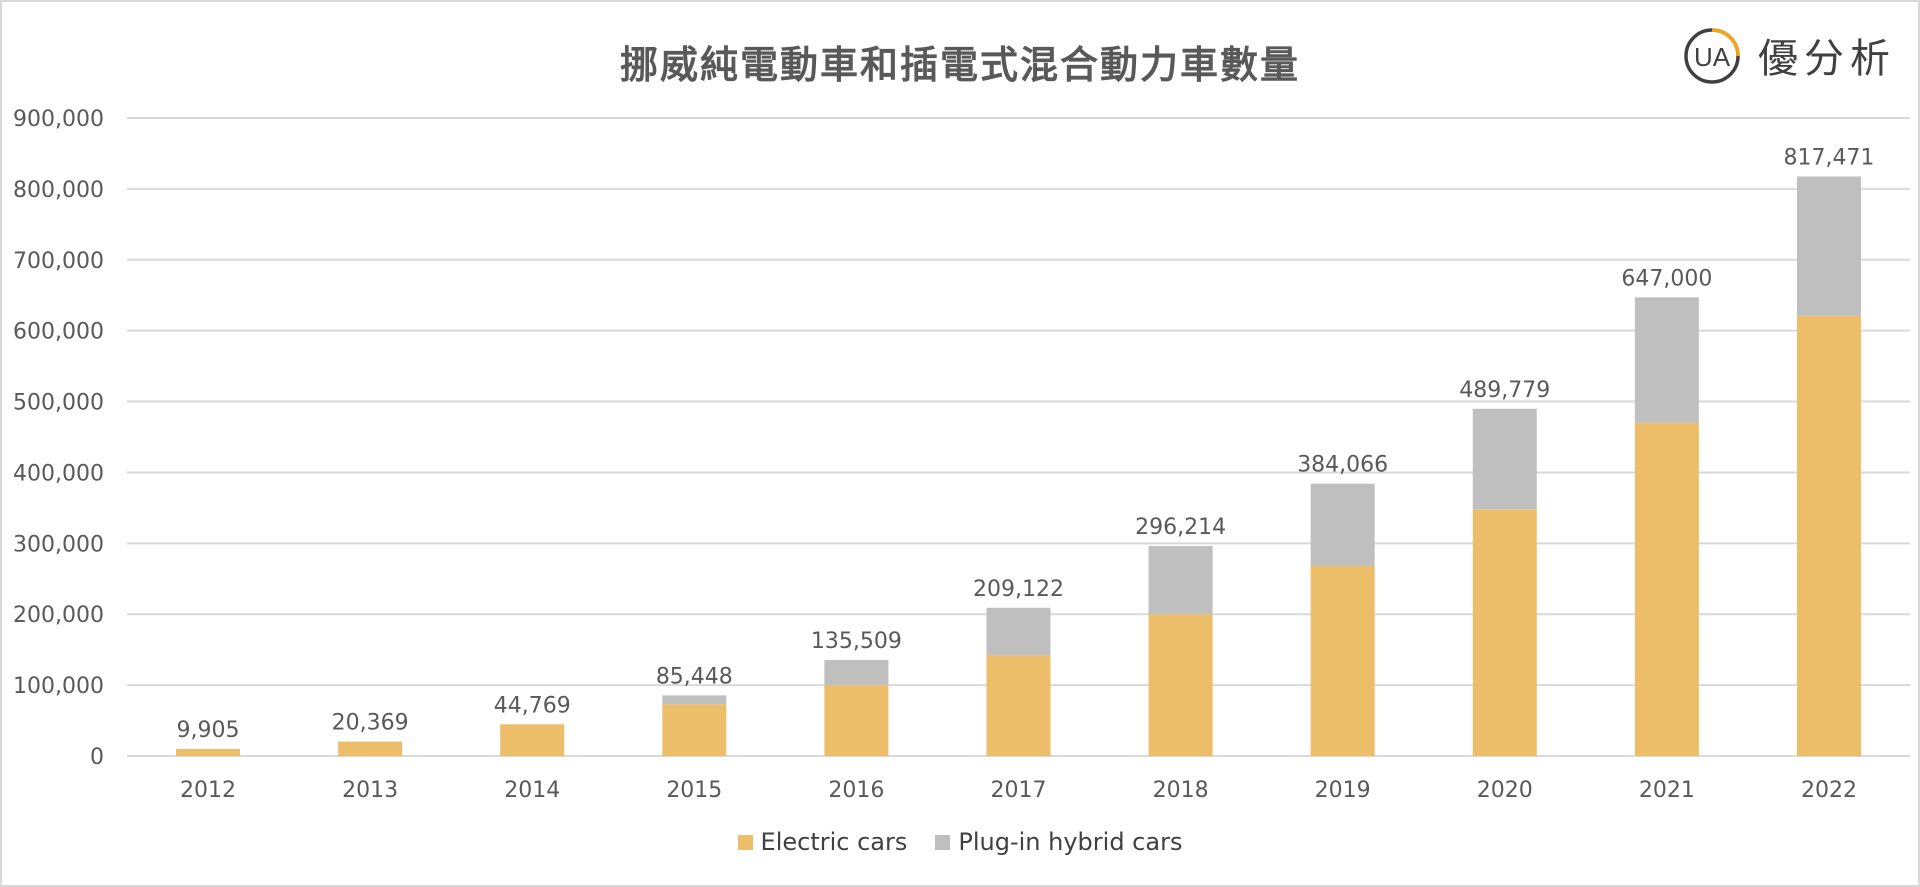 The height and width of the screenshot is (887, 1920). Describe the element at coordinates (1070, 842) in the screenshot. I see `legend-label-hybrid: Plug-in hybrid cars` at that location.